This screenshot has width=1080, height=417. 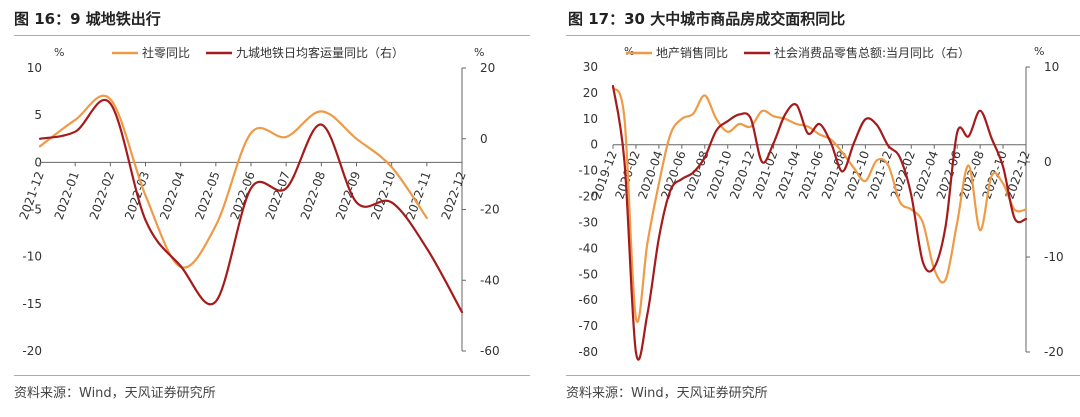 I want to click on right-tick-label: 20, so click(x=487, y=68).